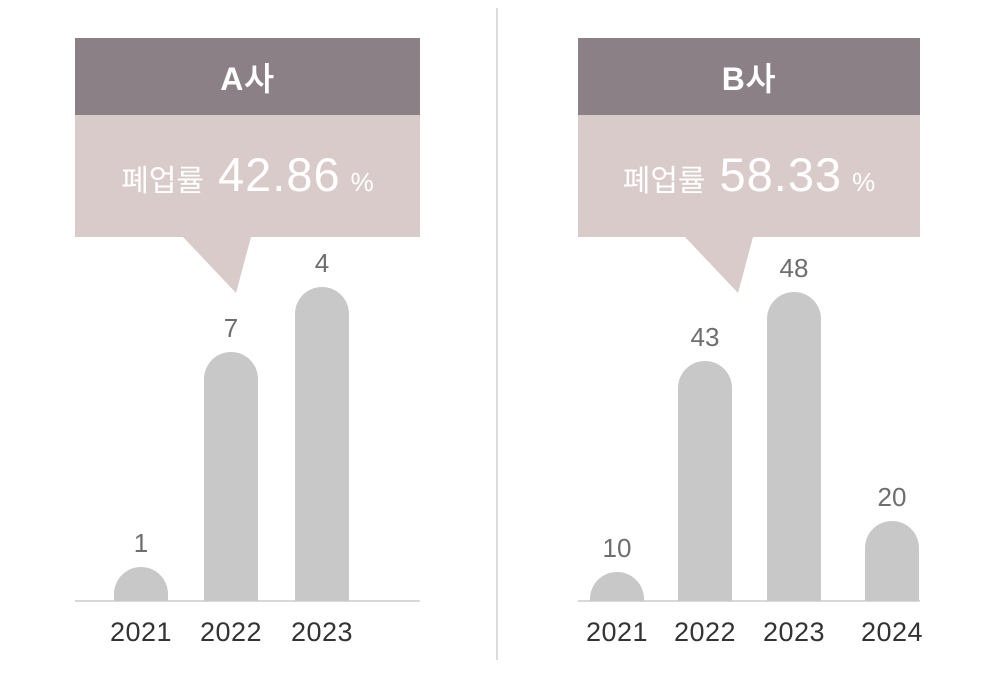 The image size is (995, 684). I want to click on bar-value: 48, so click(794, 268).